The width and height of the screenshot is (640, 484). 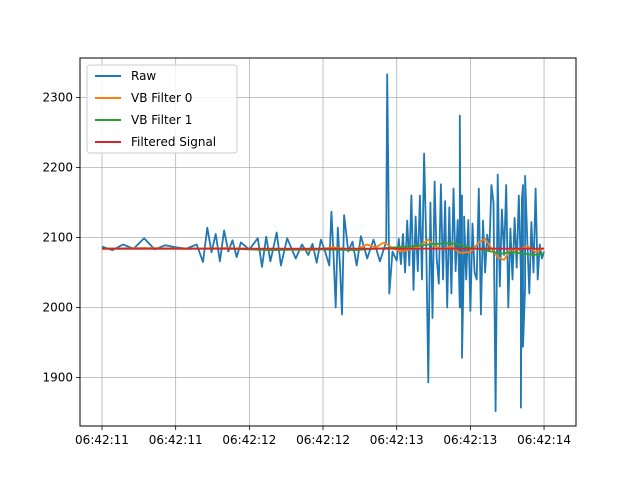 What do you see at coordinates (57, 308) in the screenshot?
I see `y-tick-label: 2000` at bounding box center [57, 308].